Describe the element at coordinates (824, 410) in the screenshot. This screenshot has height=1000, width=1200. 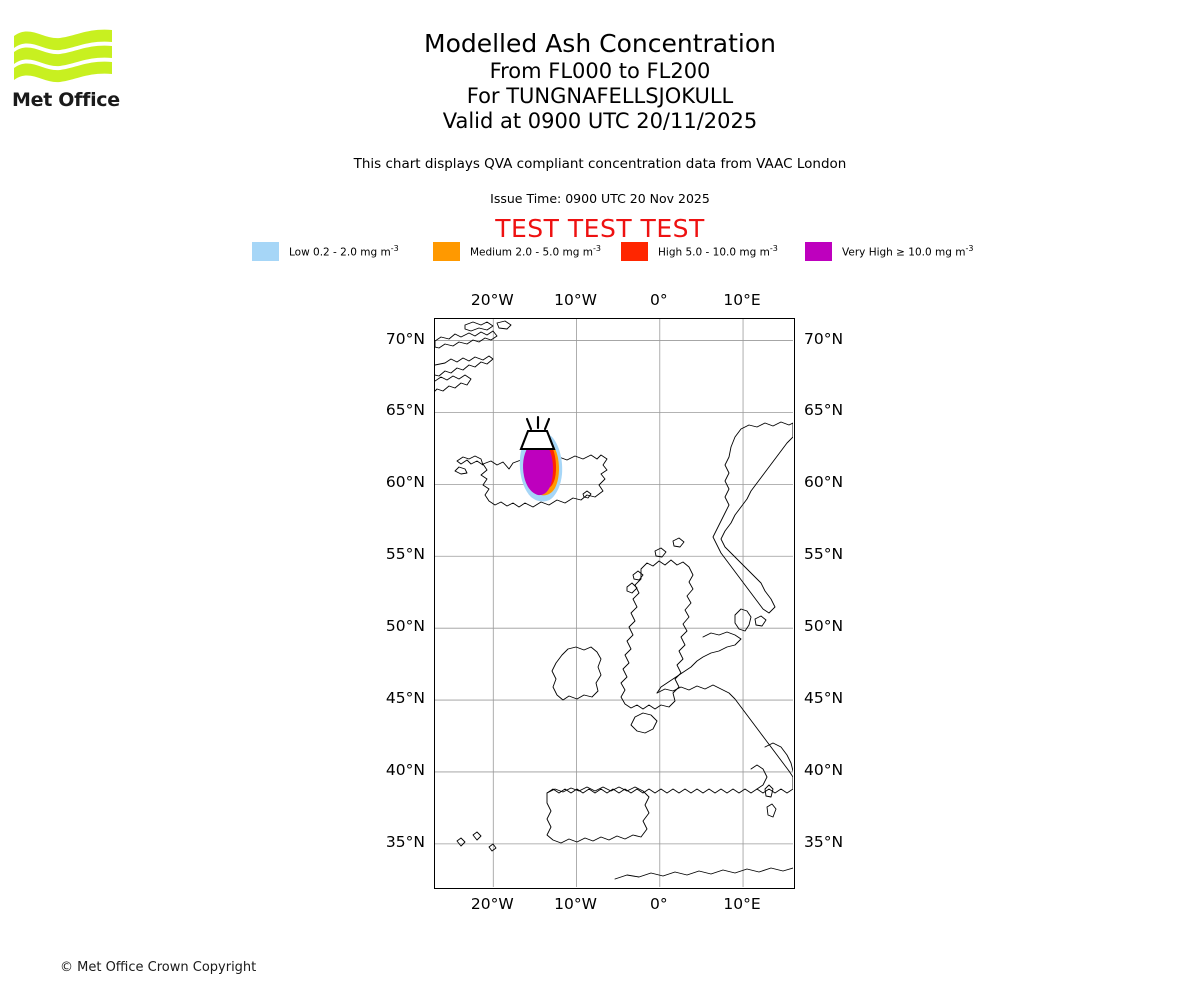
I see `lat-tick-right-1: 65°N` at that location.